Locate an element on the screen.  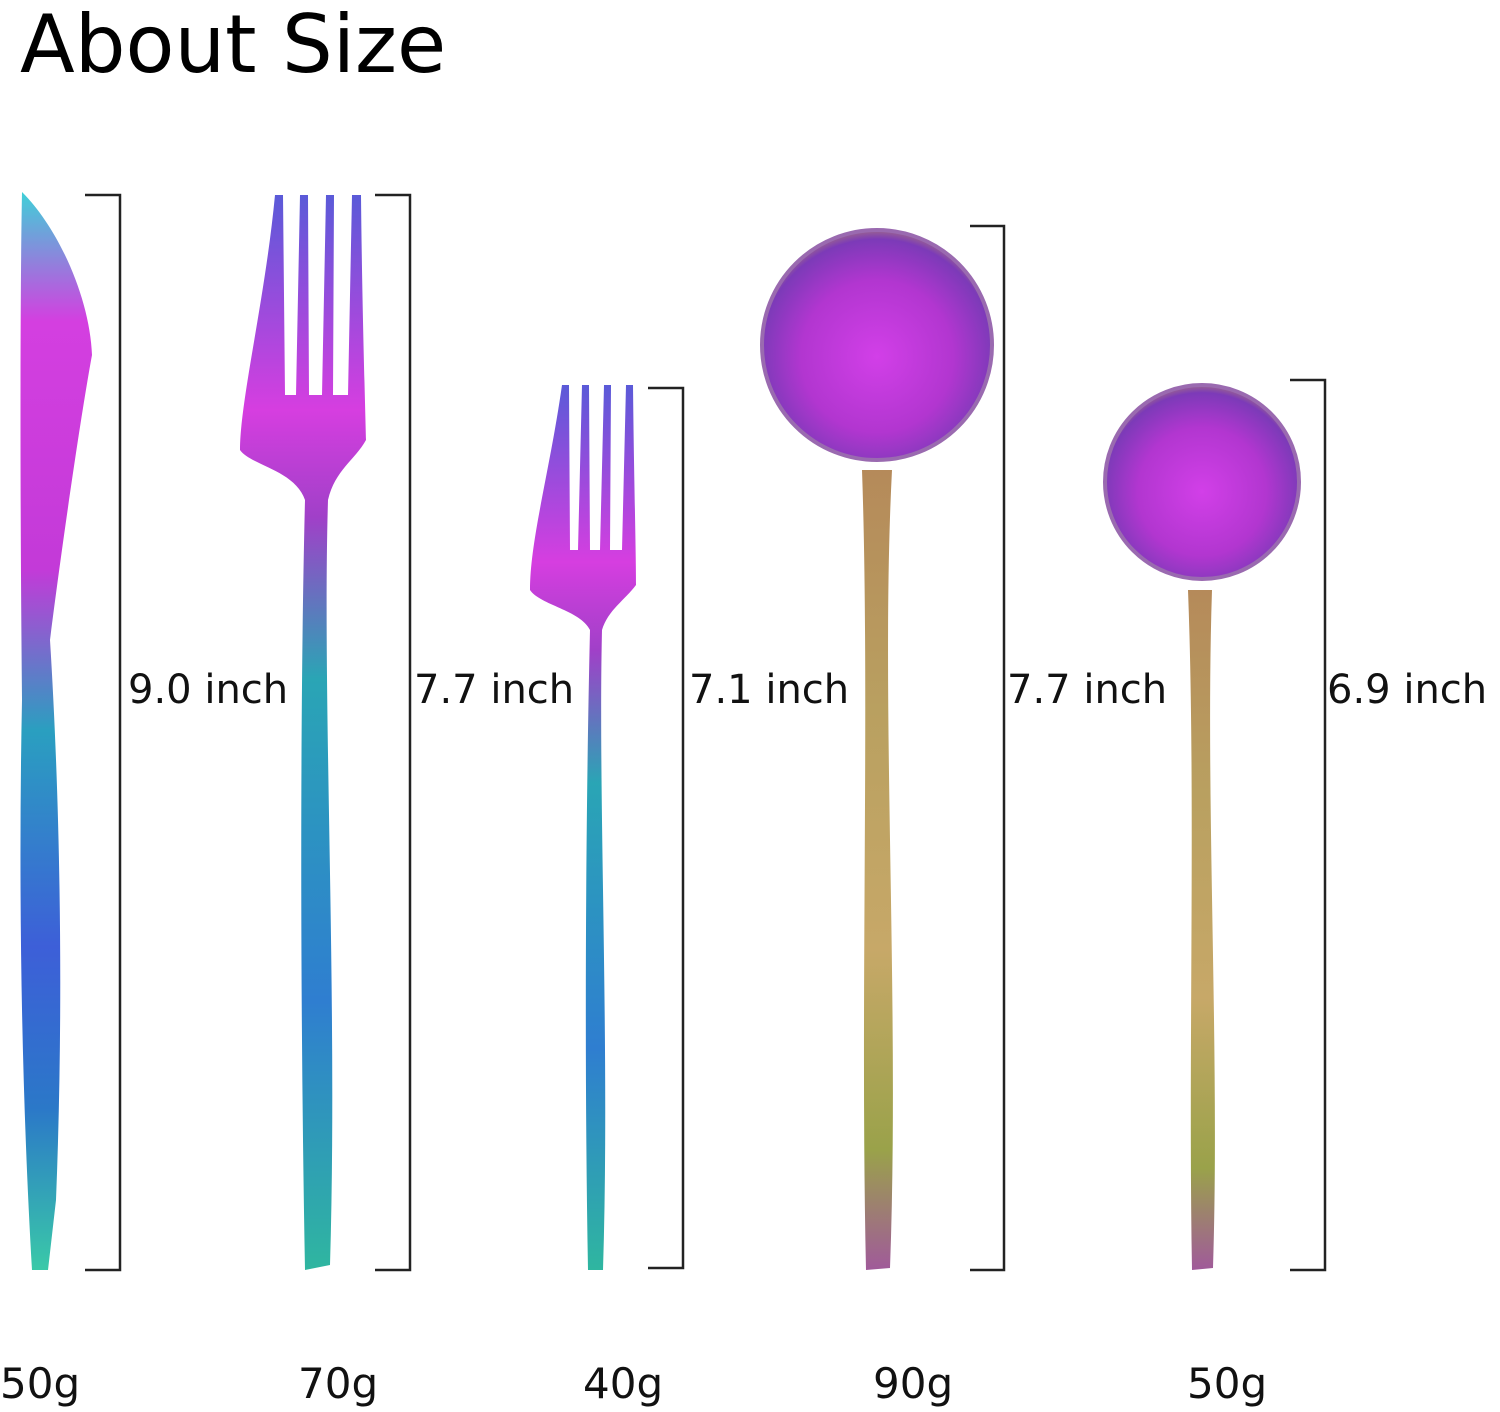
length-label: 6.9 inch is located at coordinates (1407, 690).